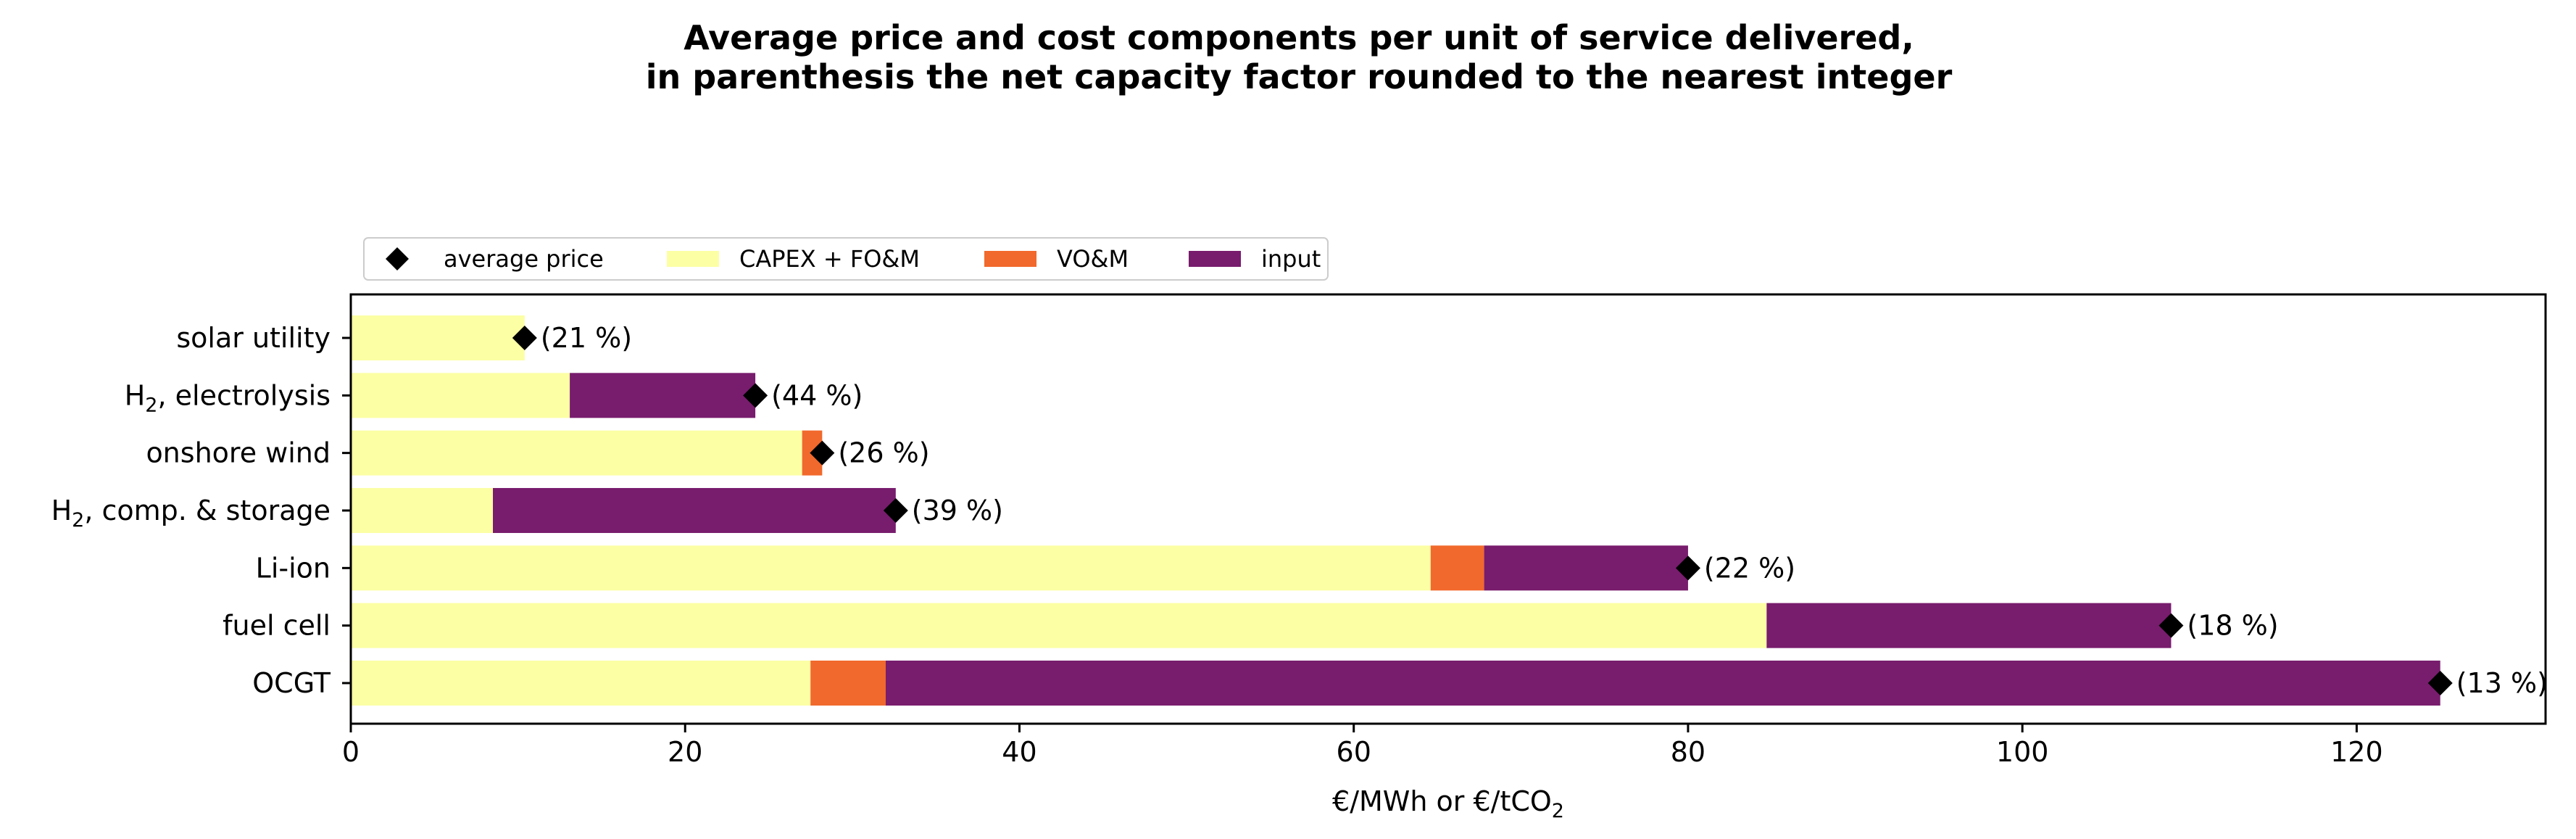  I want to click on x-tick-label: 20, so click(685, 752).